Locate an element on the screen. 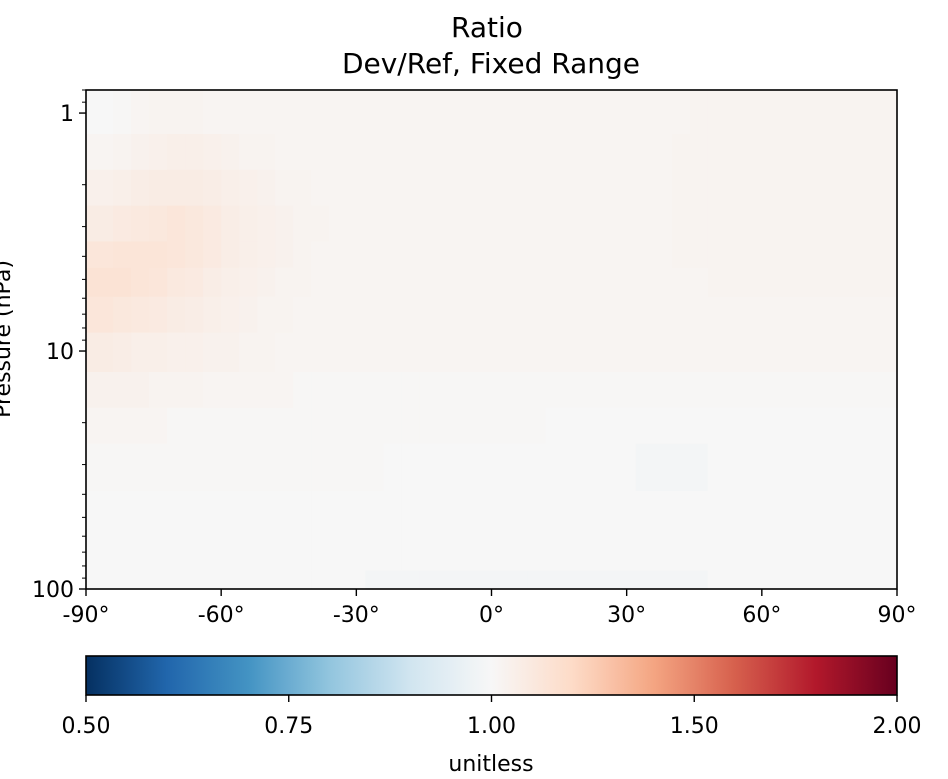 The image size is (948, 779). x-tick-label: -60° is located at coordinates (221, 615).